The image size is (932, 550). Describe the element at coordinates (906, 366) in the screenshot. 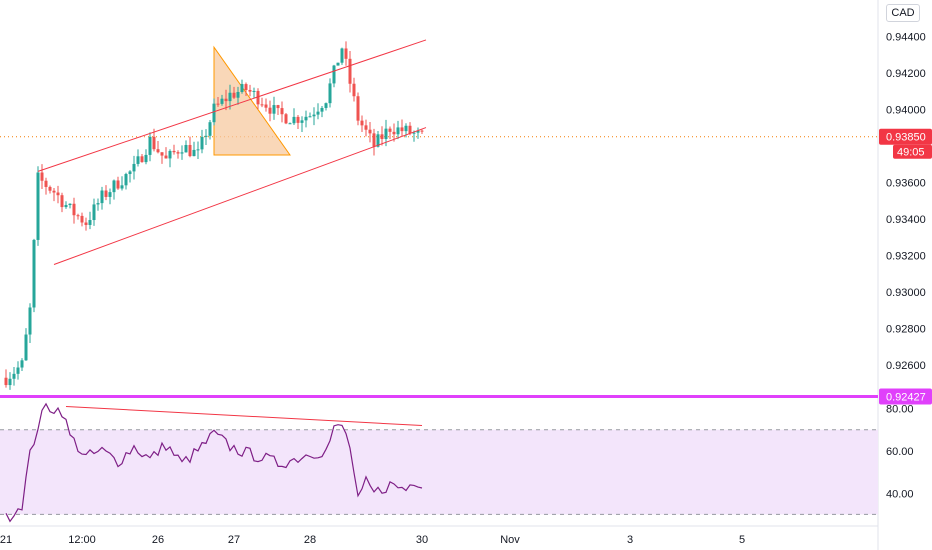

I see `price-tick-label: 0.92600` at that location.